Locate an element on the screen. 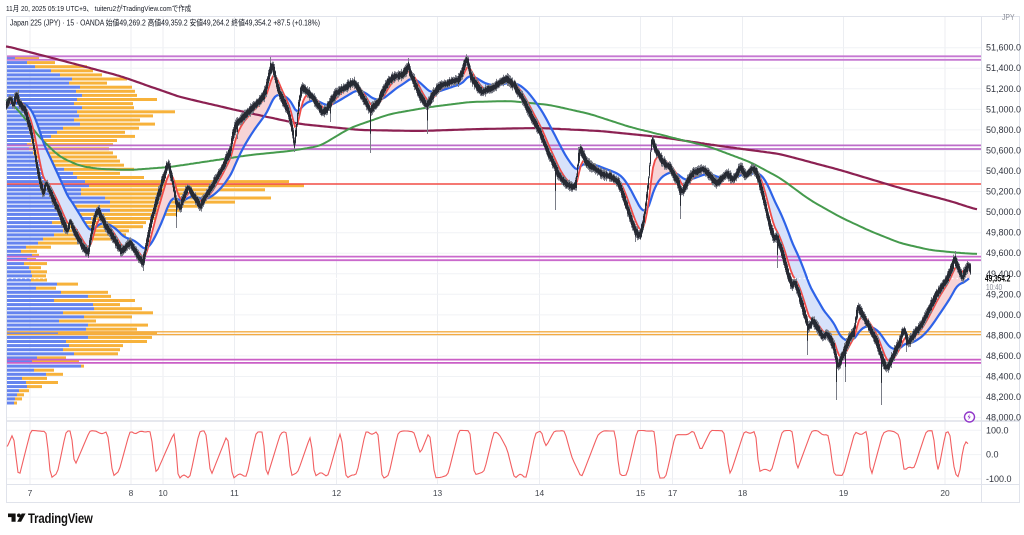  svg-text: 18 is located at coordinates (743, 493).